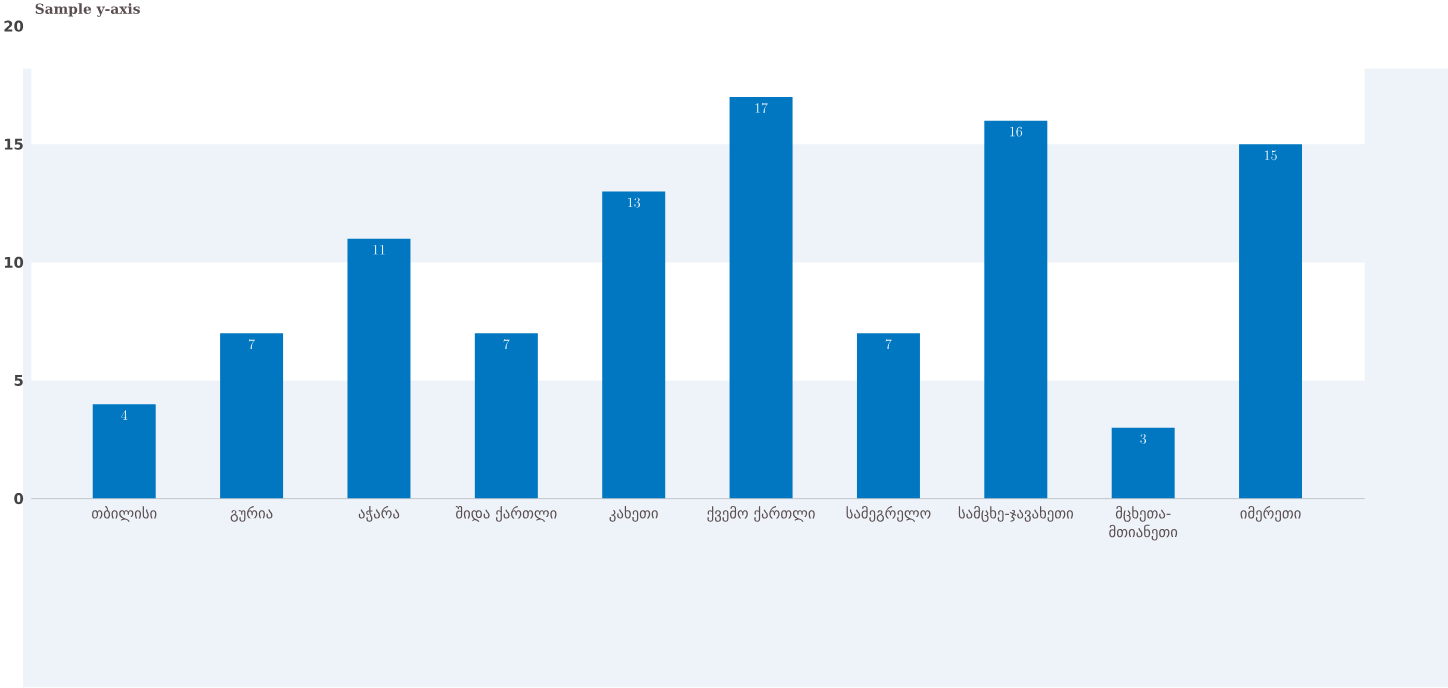 Image resolution: width=1448 pixels, height=688 pixels. Describe the element at coordinates (634, 202) in the screenshot. I see `data-label: 13` at that location.